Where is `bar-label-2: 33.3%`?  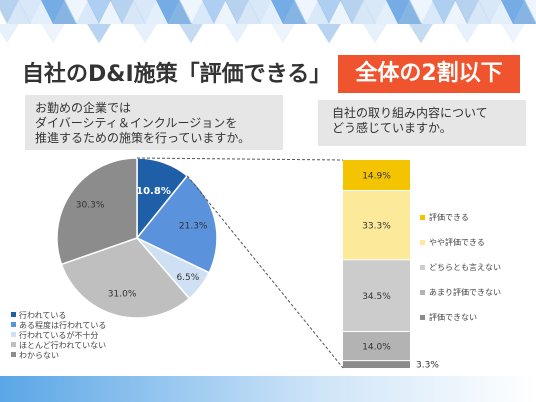 bar-label-2: 33.3% is located at coordinates (376, 227).